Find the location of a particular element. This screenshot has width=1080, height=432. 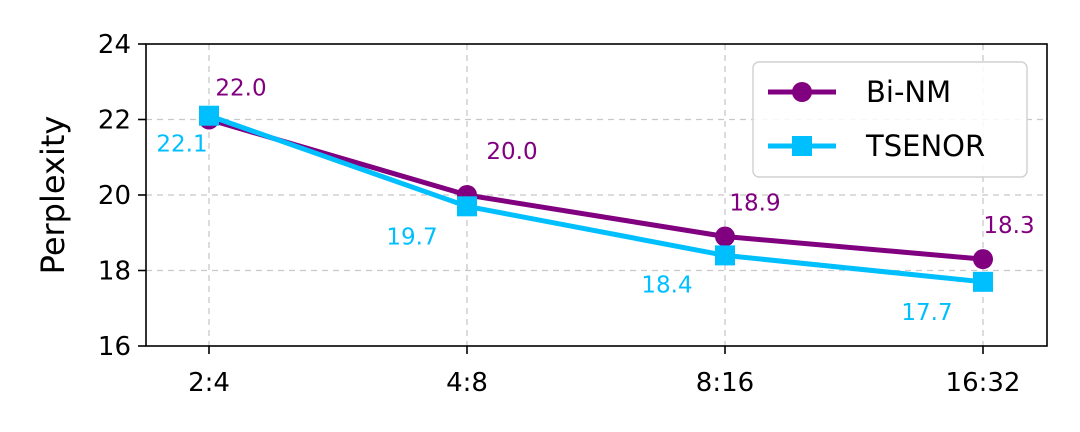

x-tick-label: 8:16 is located at coordinates (725, 383).